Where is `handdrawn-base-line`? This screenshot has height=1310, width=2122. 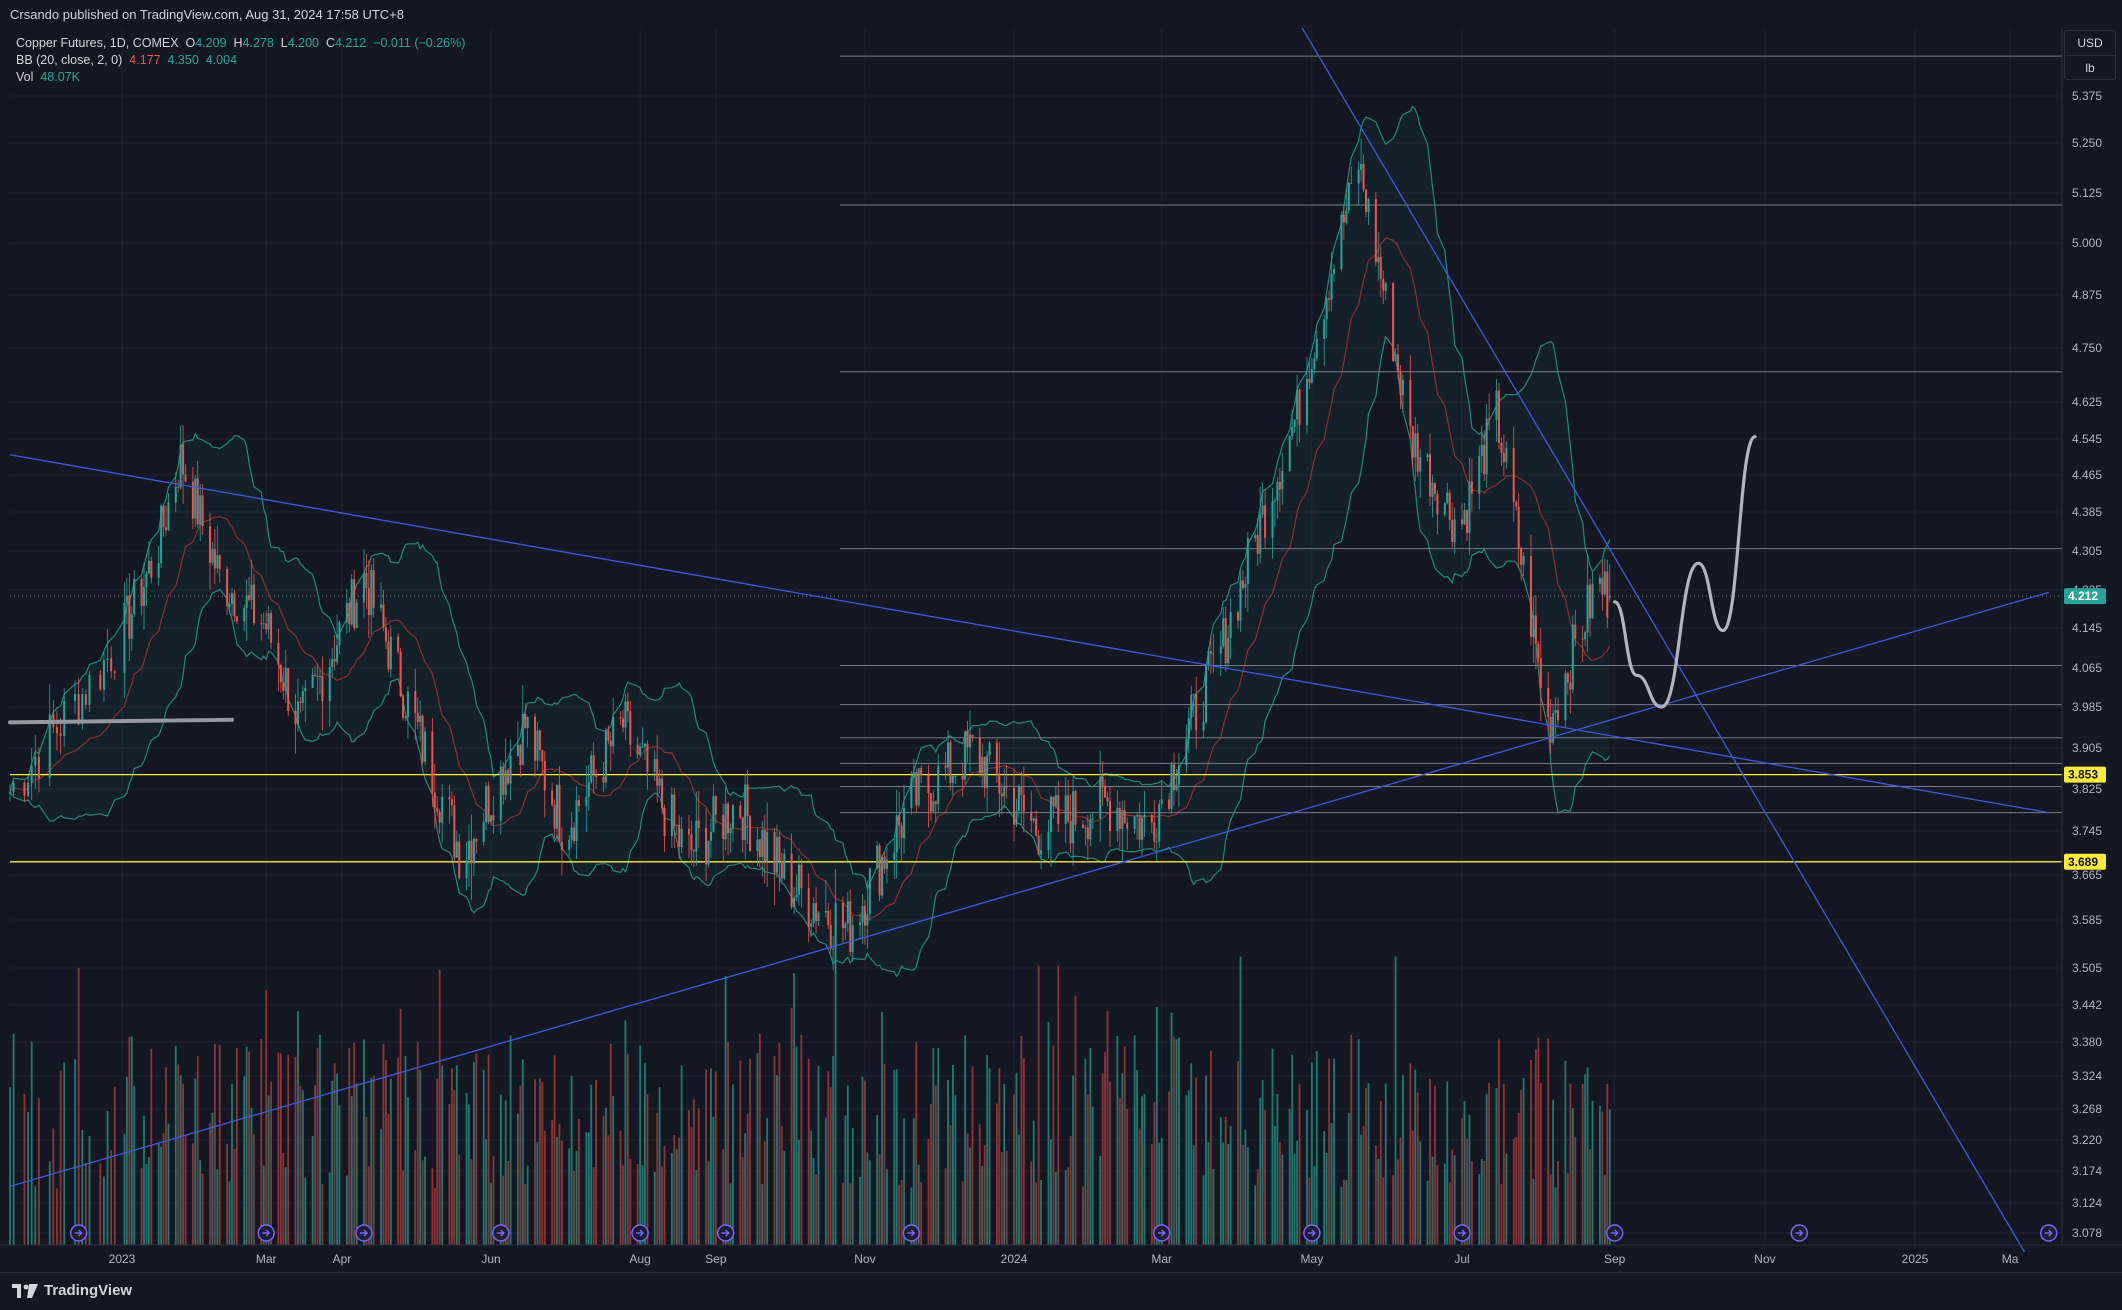 handdrawn-base-line is located at coordinates (121, 721).